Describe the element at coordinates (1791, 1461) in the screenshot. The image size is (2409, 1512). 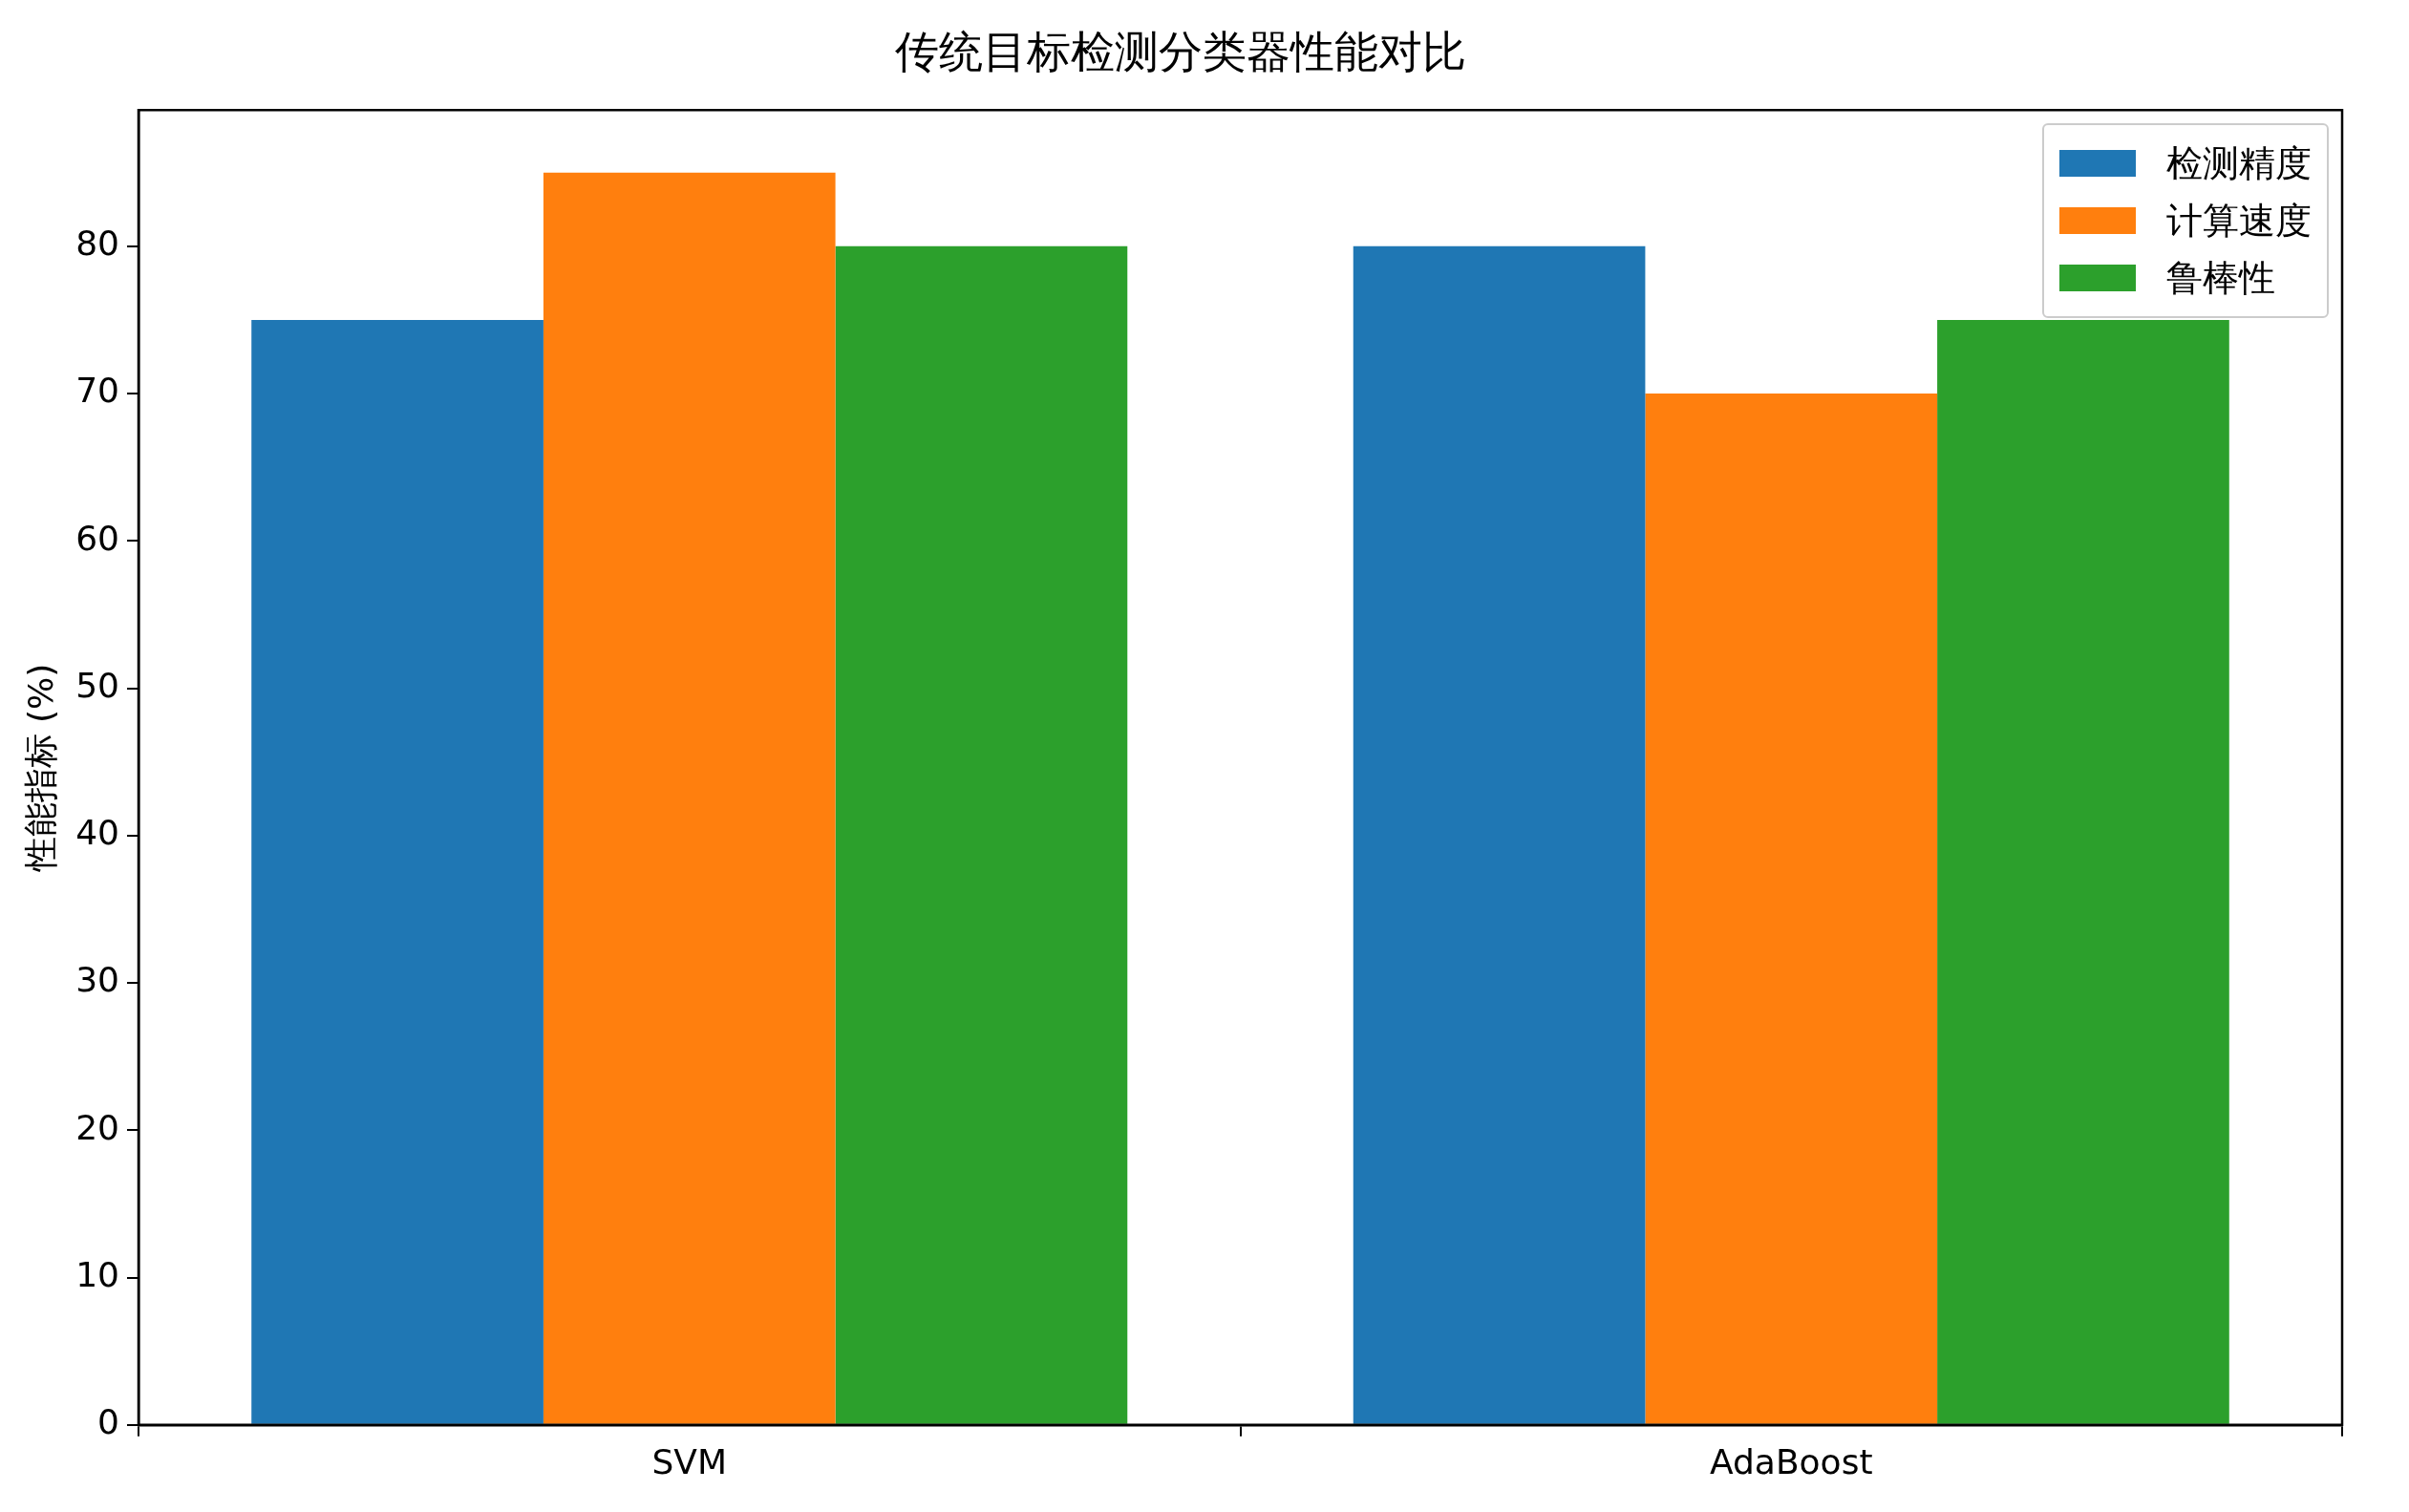
I see `x-tick-label: AdaBoost` at that location.